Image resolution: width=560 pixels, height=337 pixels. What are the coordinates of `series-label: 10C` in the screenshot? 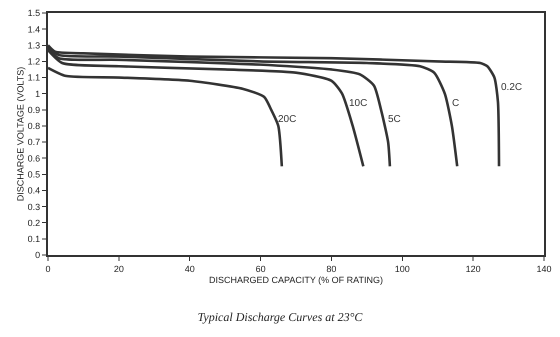 It's located at (358, 103).